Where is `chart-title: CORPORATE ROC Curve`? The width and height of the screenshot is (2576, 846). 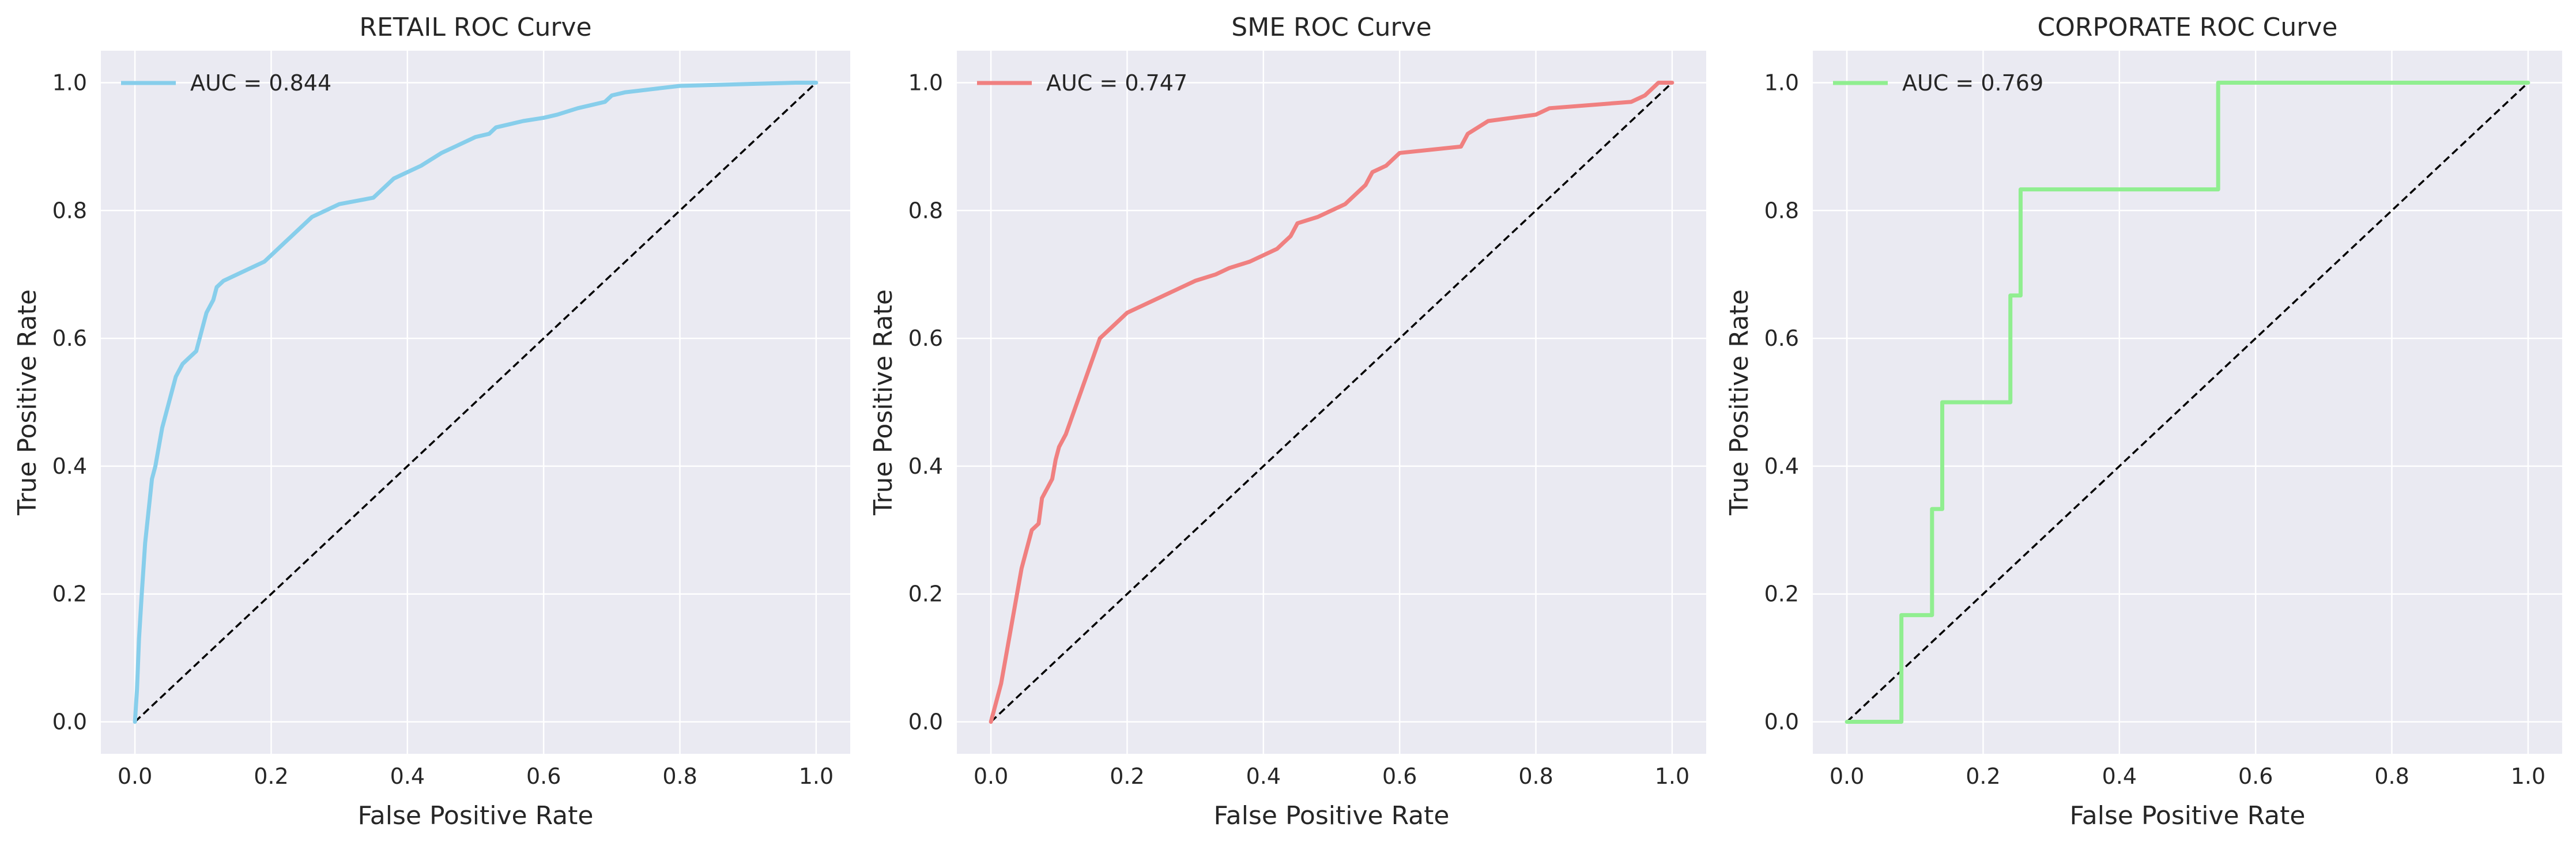 chart-title: CORPORATE ROC Curve is located at coordinates (2188, 27).